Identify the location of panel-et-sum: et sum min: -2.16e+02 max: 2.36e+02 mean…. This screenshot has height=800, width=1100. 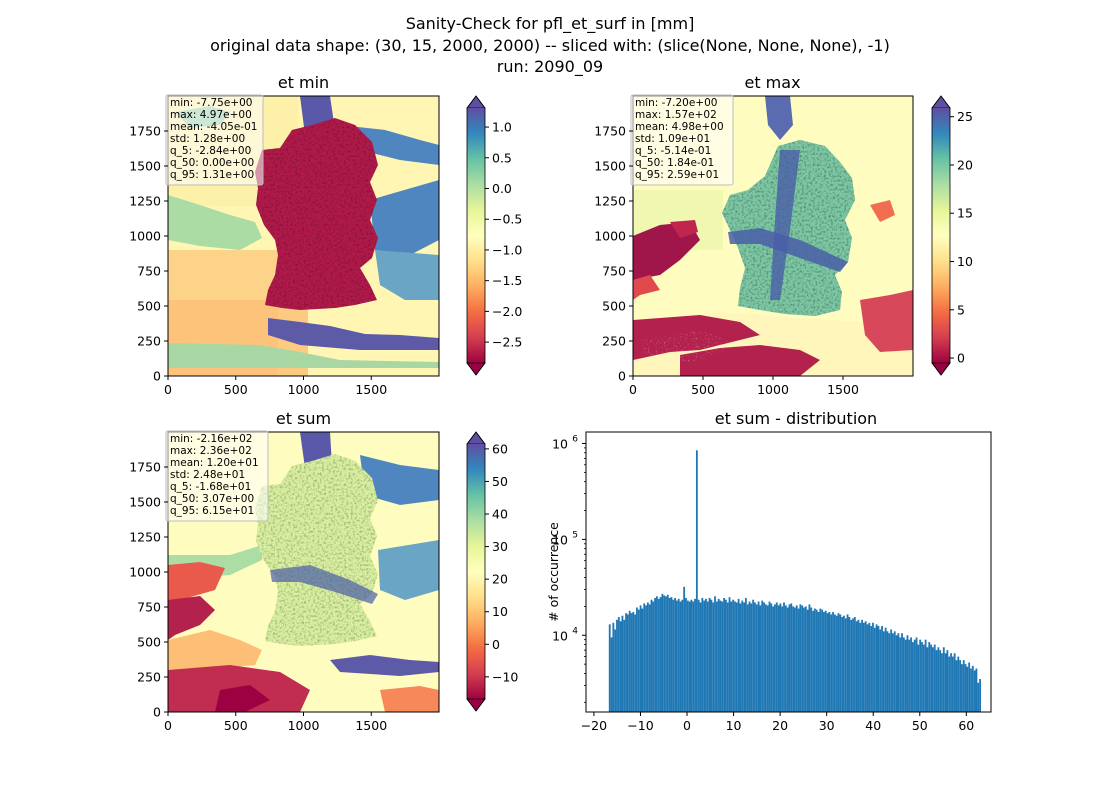
(325, 561).